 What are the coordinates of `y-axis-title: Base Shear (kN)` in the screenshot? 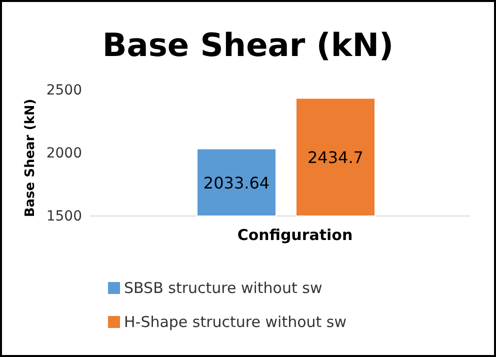 It's located at (30, 158).